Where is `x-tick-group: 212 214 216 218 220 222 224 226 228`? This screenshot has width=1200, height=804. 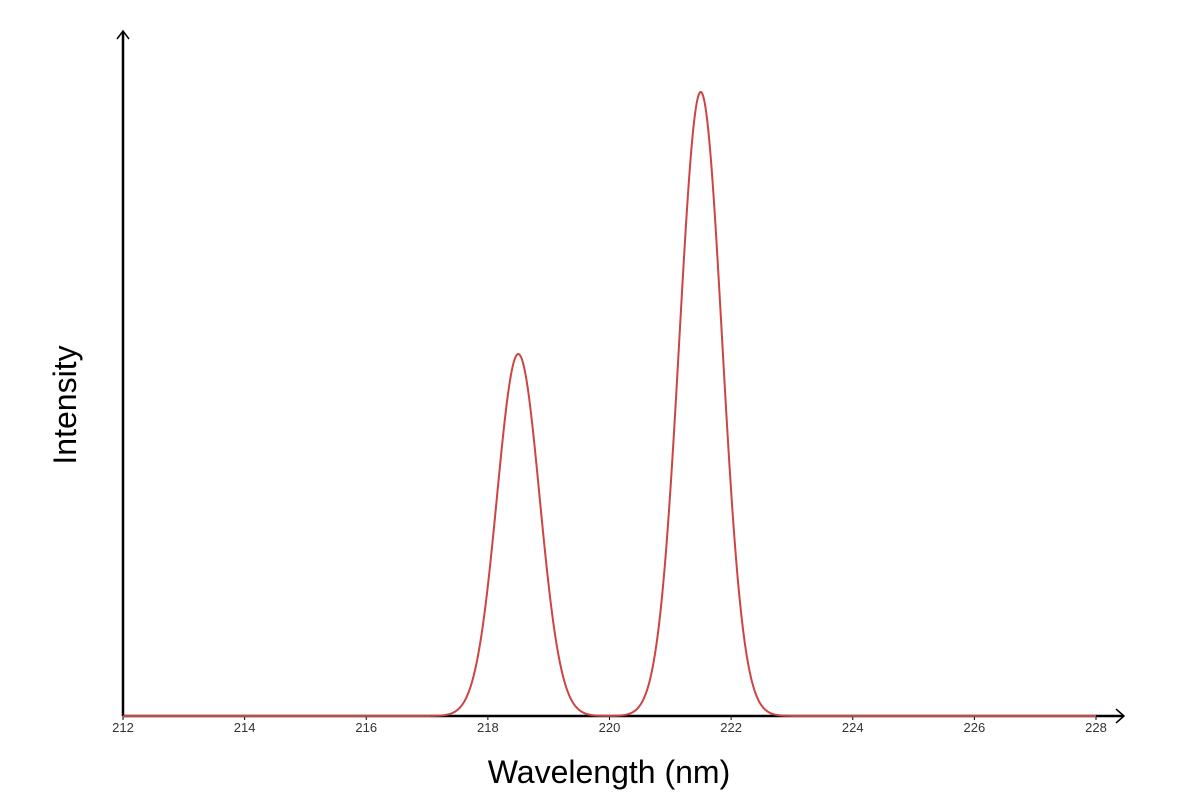
x-tick-group: 212 214 216 218 220 222 224 226 228 is located at coordinates (609, 725).